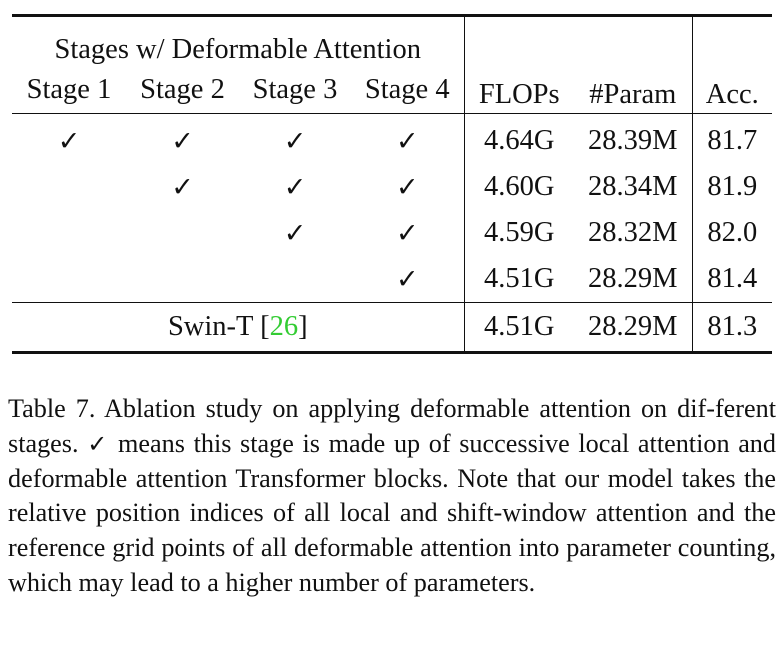 The image size is (784, 647). I want to click on acc-cell: 81.9, so click(731, 187).